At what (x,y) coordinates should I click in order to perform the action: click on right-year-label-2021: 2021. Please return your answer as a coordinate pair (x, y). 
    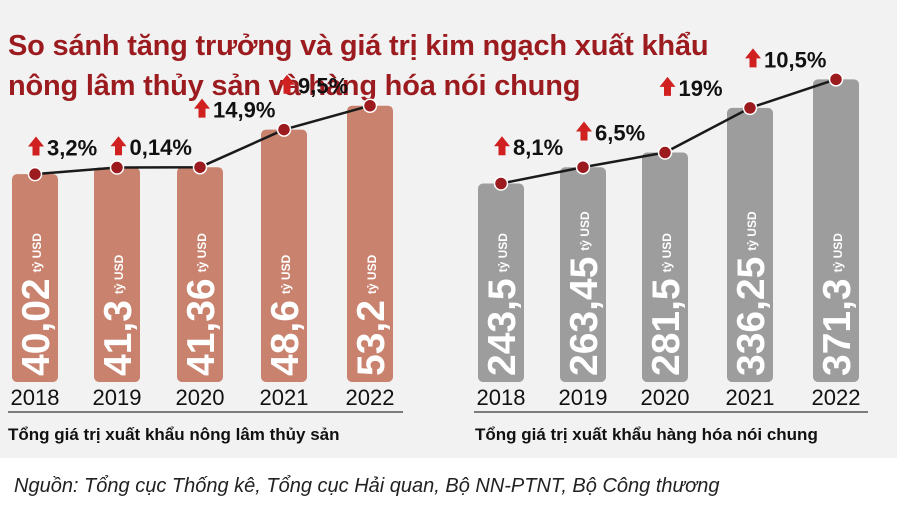
    Looking at the image, I should click on (750, 397).